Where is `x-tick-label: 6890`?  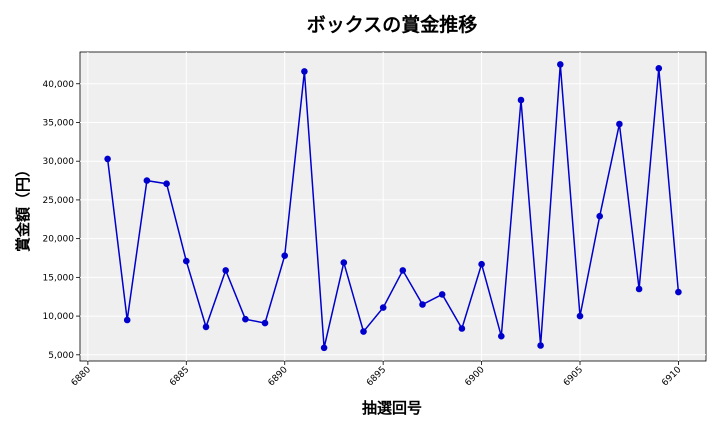 x-tick-label: 6890 is located at coordinates (278, 376).